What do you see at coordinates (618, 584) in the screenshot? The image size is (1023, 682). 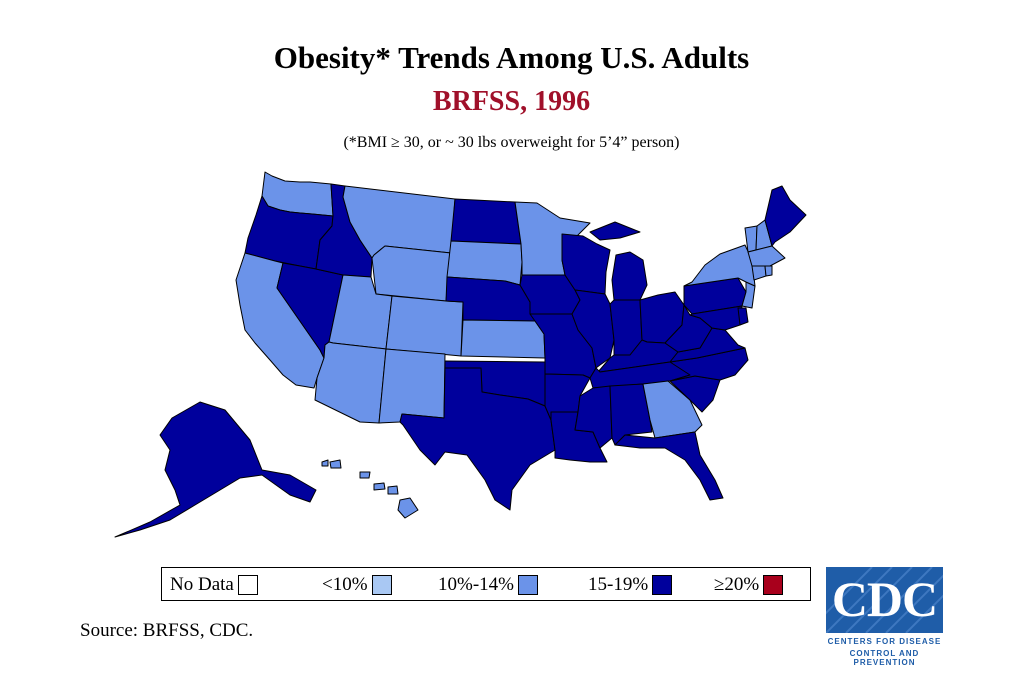 I see `legend-label: 15-19%` at bounding box center [618, 584].